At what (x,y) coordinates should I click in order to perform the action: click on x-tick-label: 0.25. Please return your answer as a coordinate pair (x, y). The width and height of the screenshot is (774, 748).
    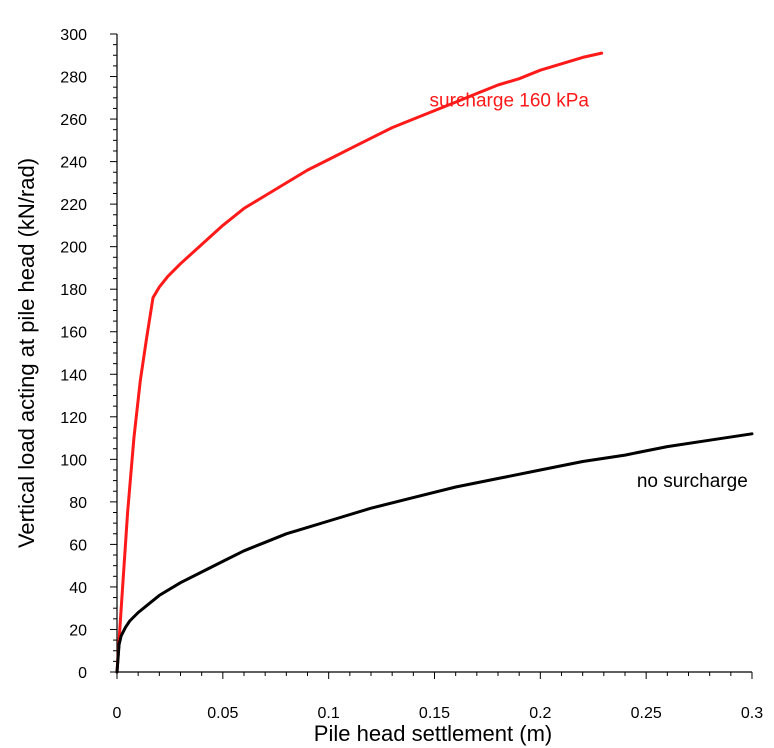
    Looking at the image, I should click on (646, 713).